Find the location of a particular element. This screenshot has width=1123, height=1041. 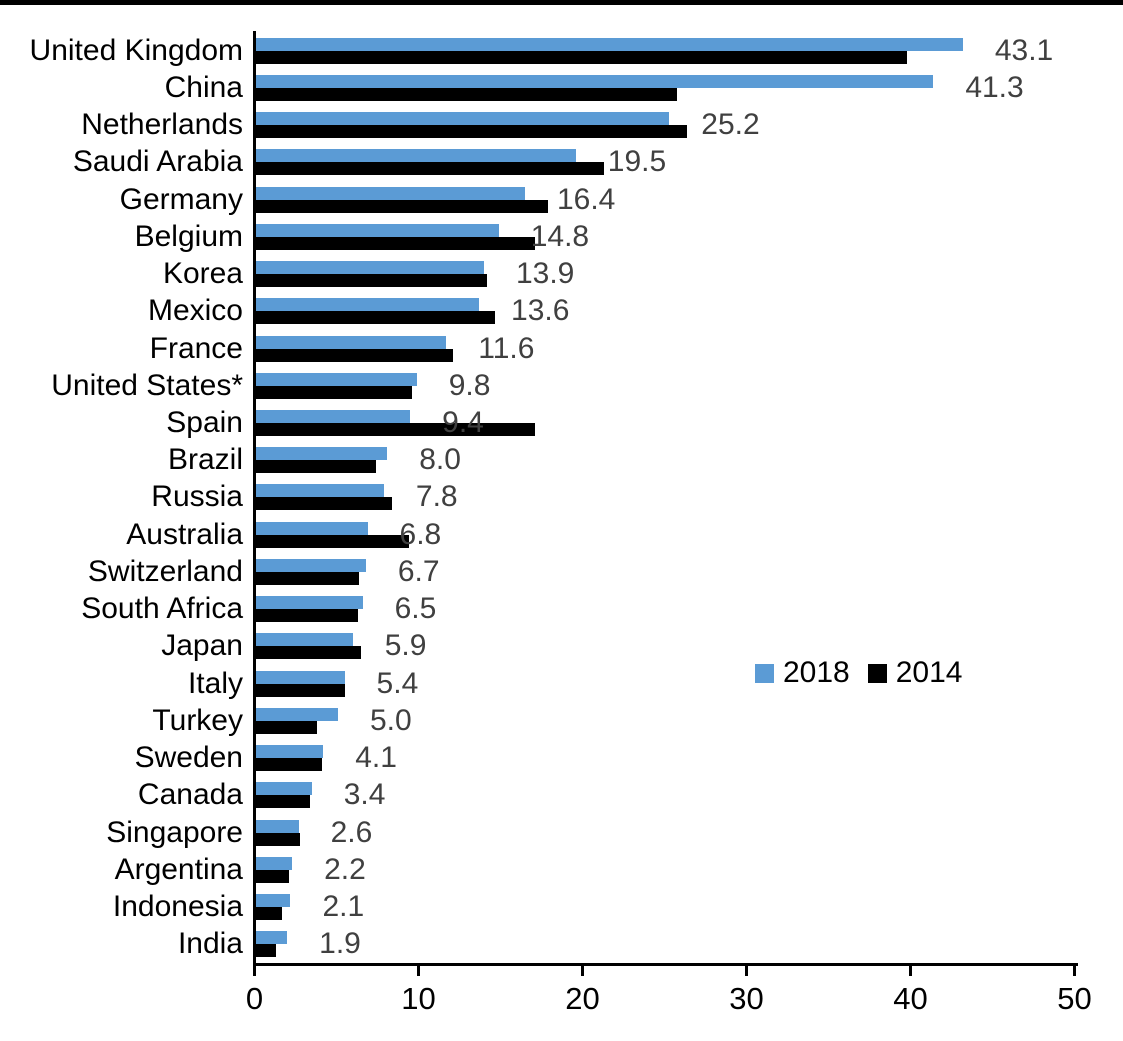

category-label: Indonesia is located at coordinates (177, 907).